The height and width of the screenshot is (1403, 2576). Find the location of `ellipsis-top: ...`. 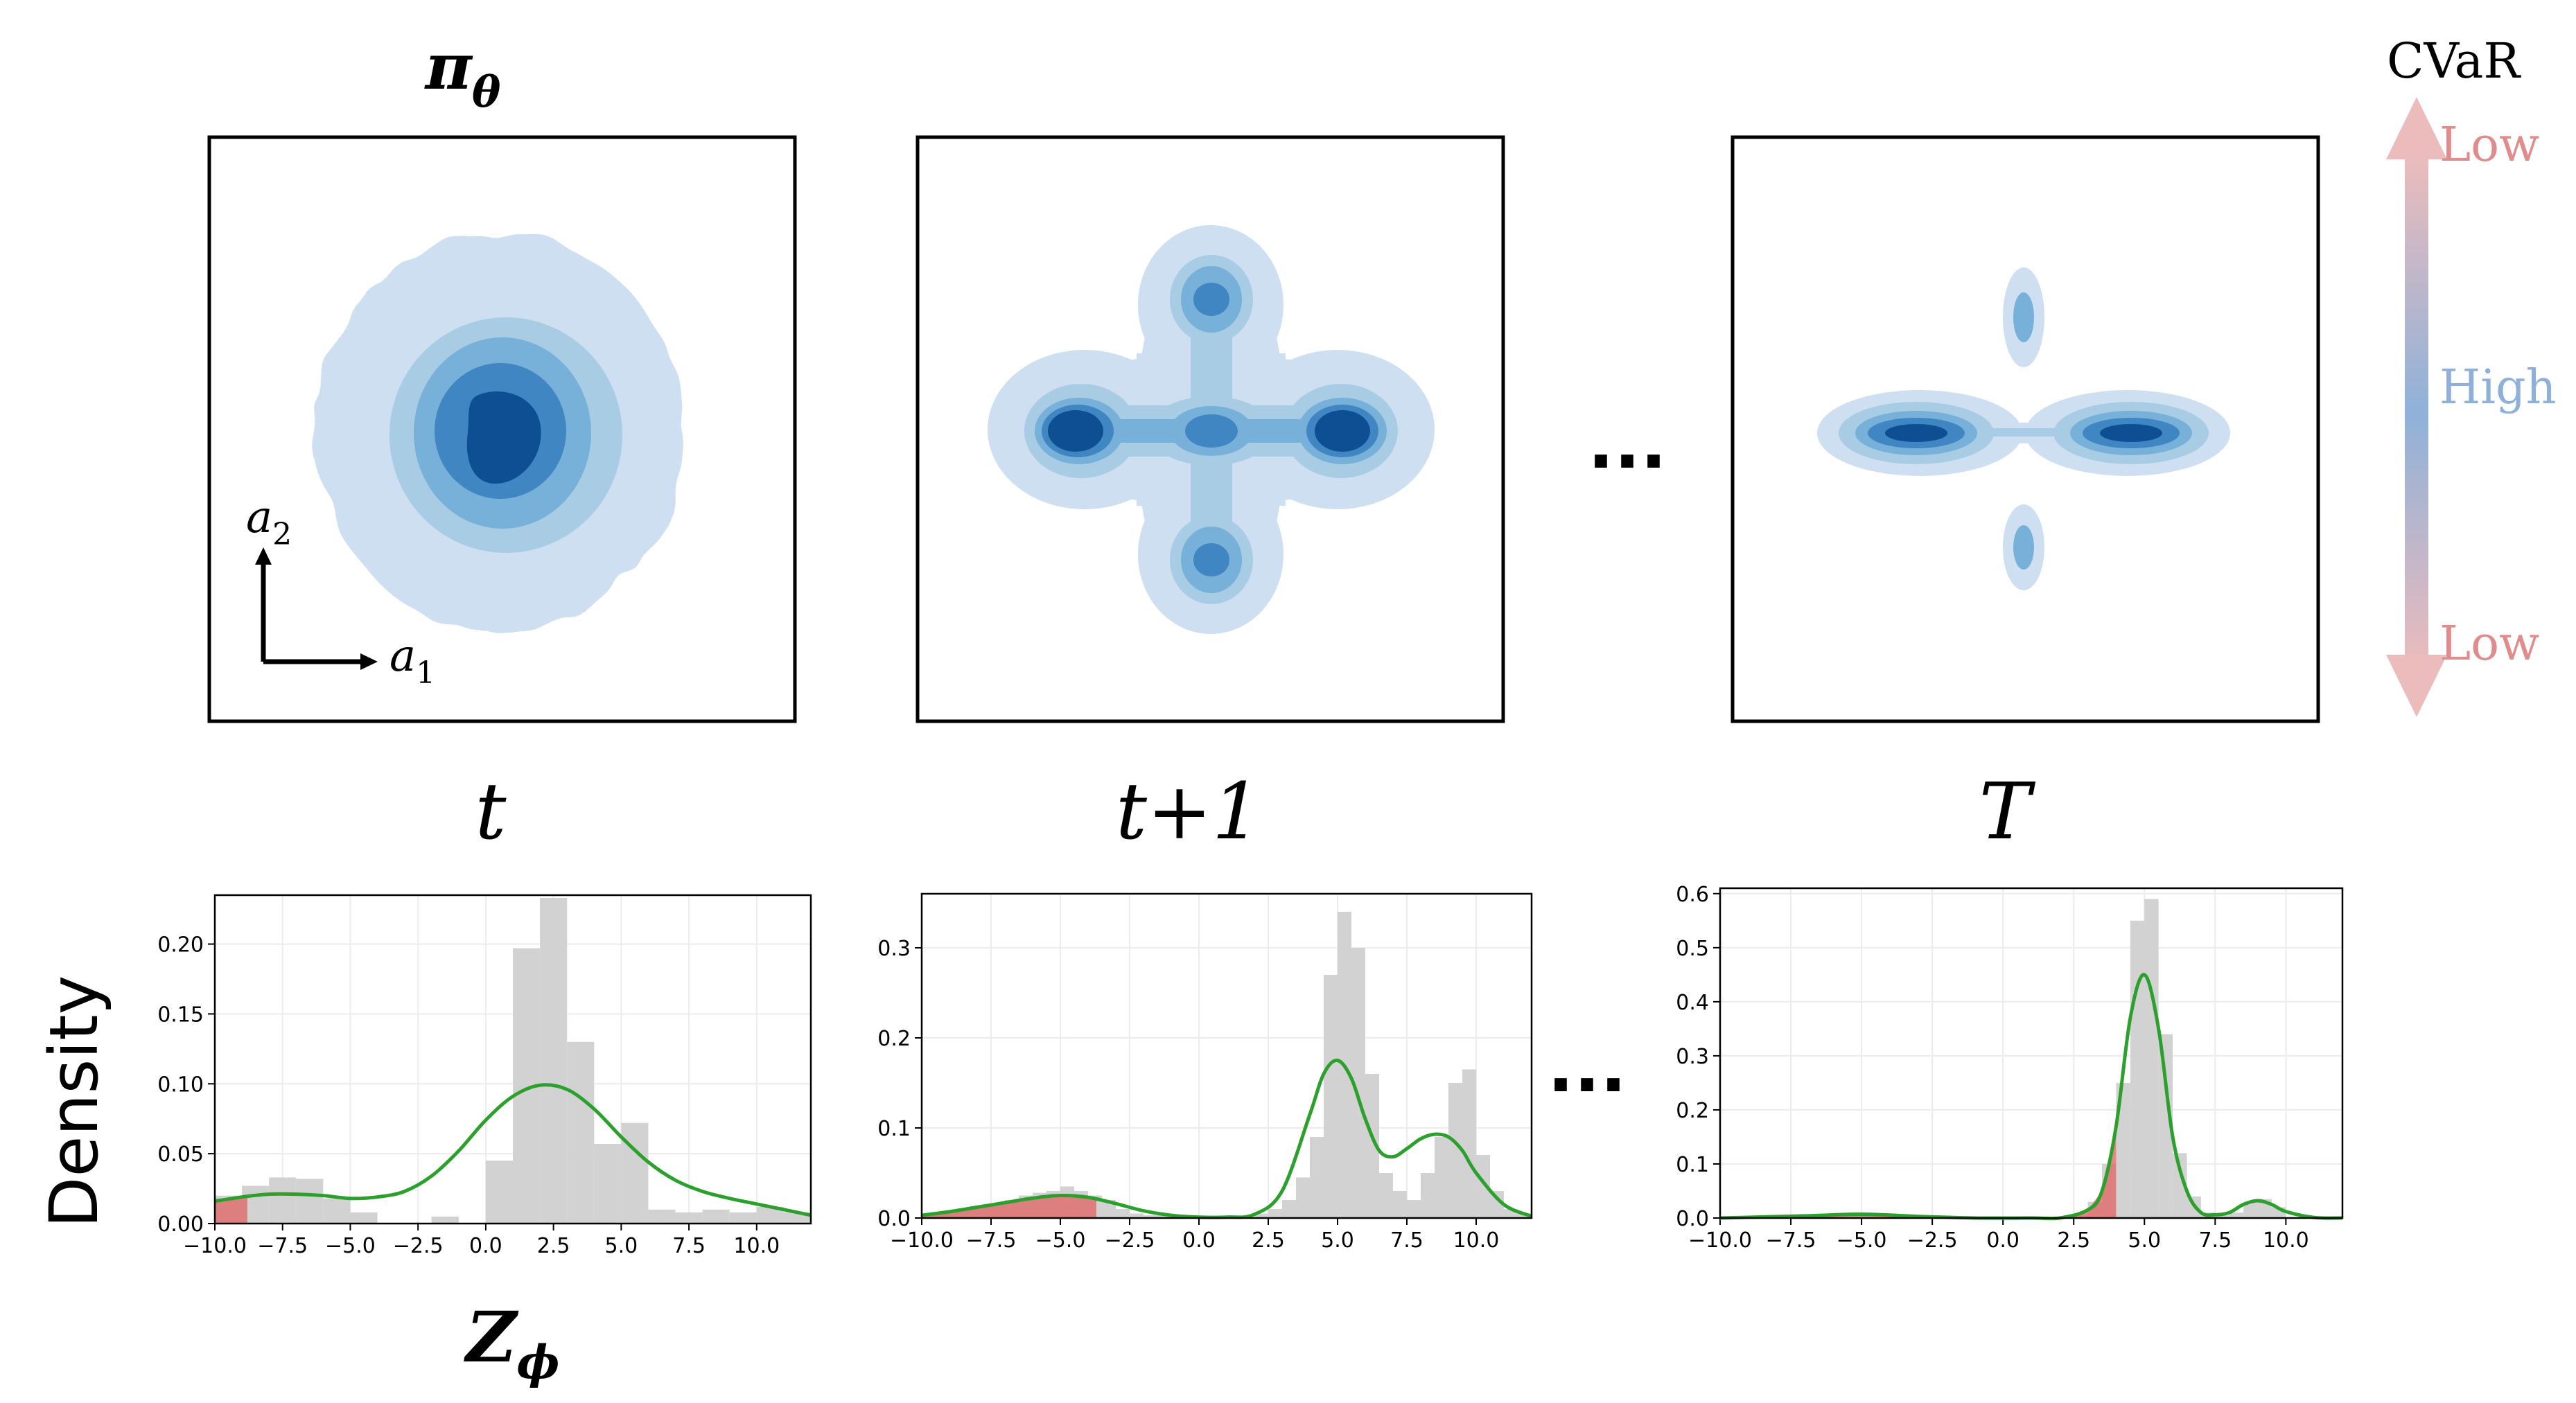

ellipsis-top: ... is located at coordinates (1627, 444).